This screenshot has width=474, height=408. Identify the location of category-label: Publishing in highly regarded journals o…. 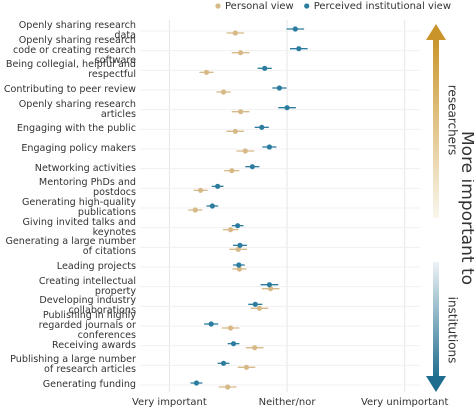
(87, 325).